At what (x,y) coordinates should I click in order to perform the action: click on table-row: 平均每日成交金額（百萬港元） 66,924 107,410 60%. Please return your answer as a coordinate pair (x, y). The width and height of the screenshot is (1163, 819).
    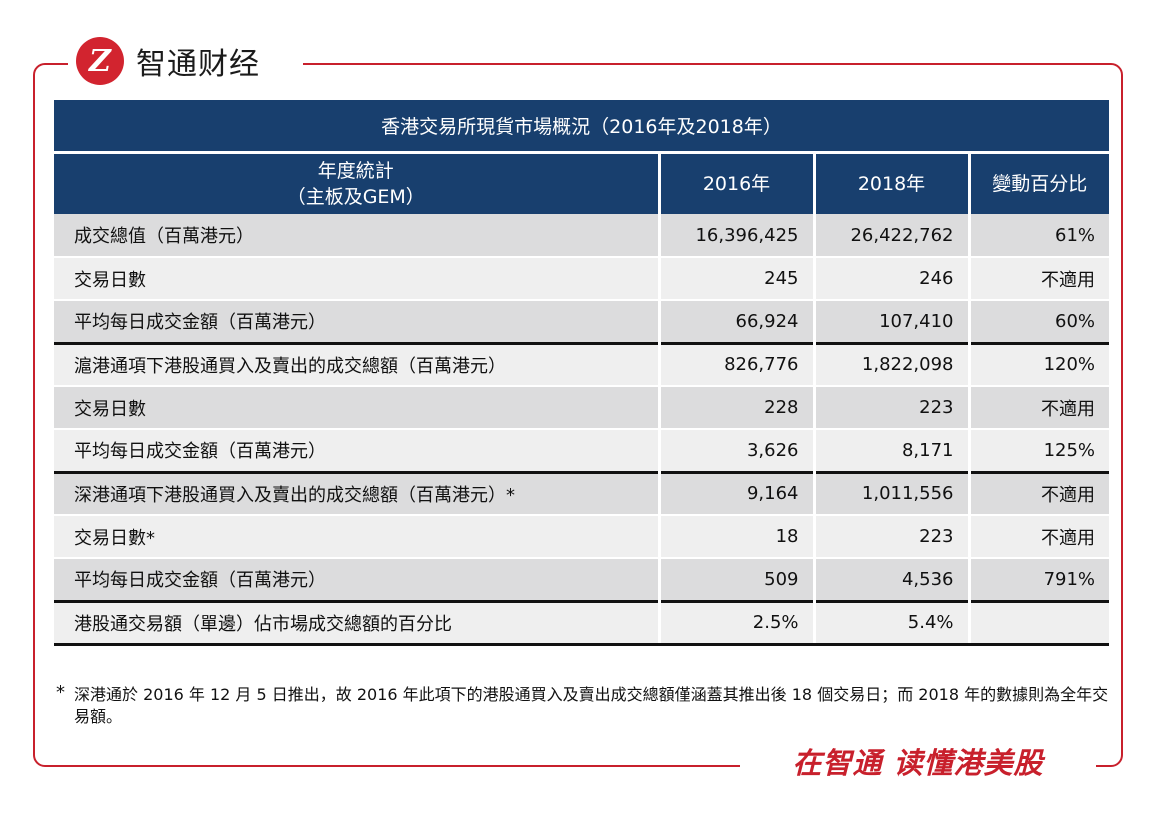
    Looking at the image, I should click on (582, 322).